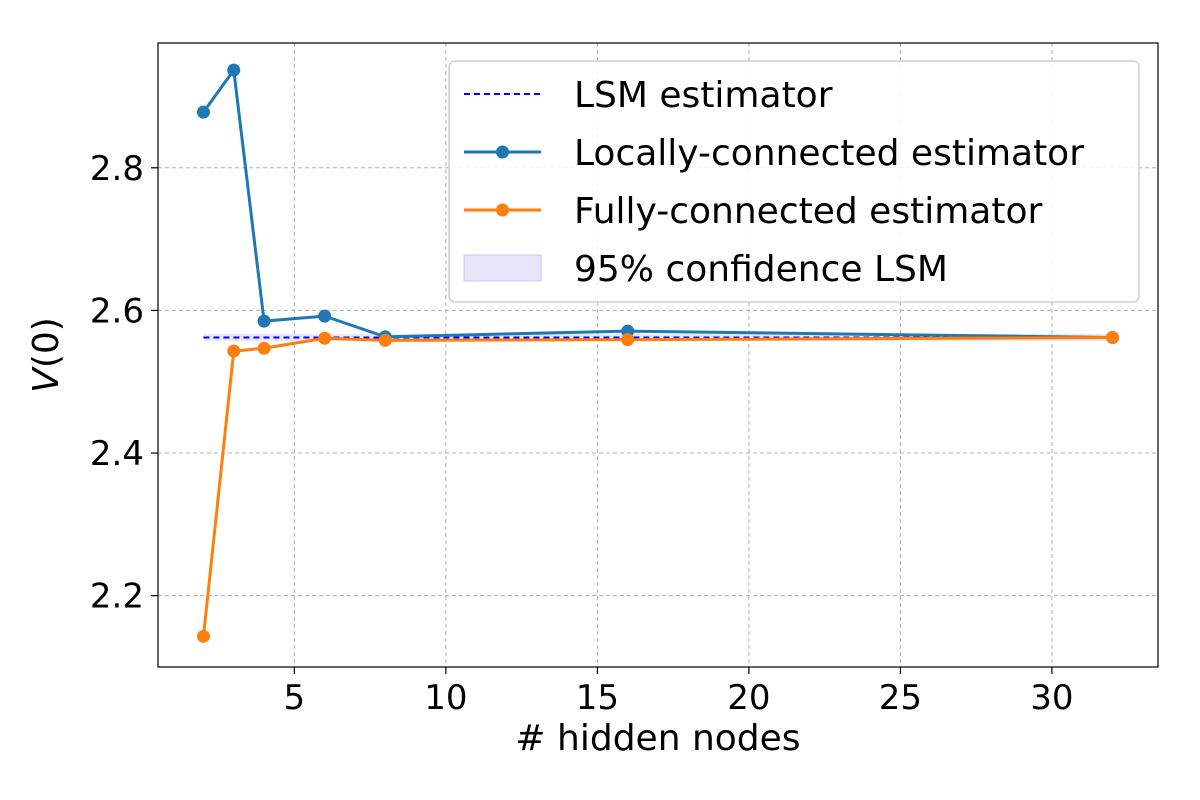  I want to click on x-tick-label: 25, so click(900, 698).